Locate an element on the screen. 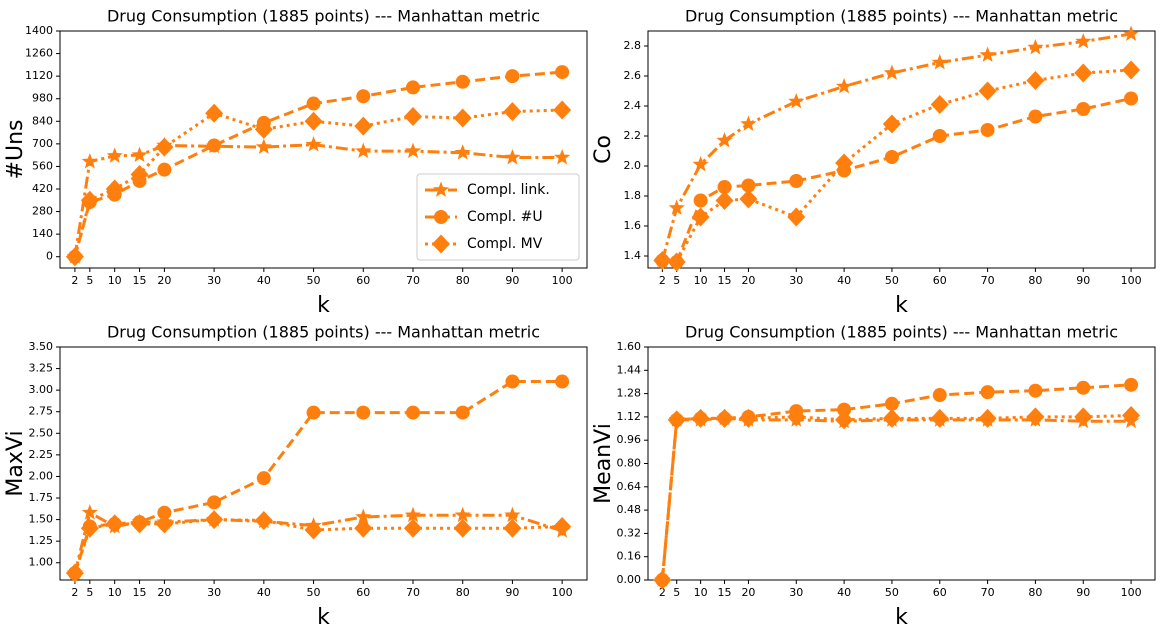 The width and height of the screenshot is (1164, 630). y-tick-label: 2.2 is located at coordinates (633, 135).